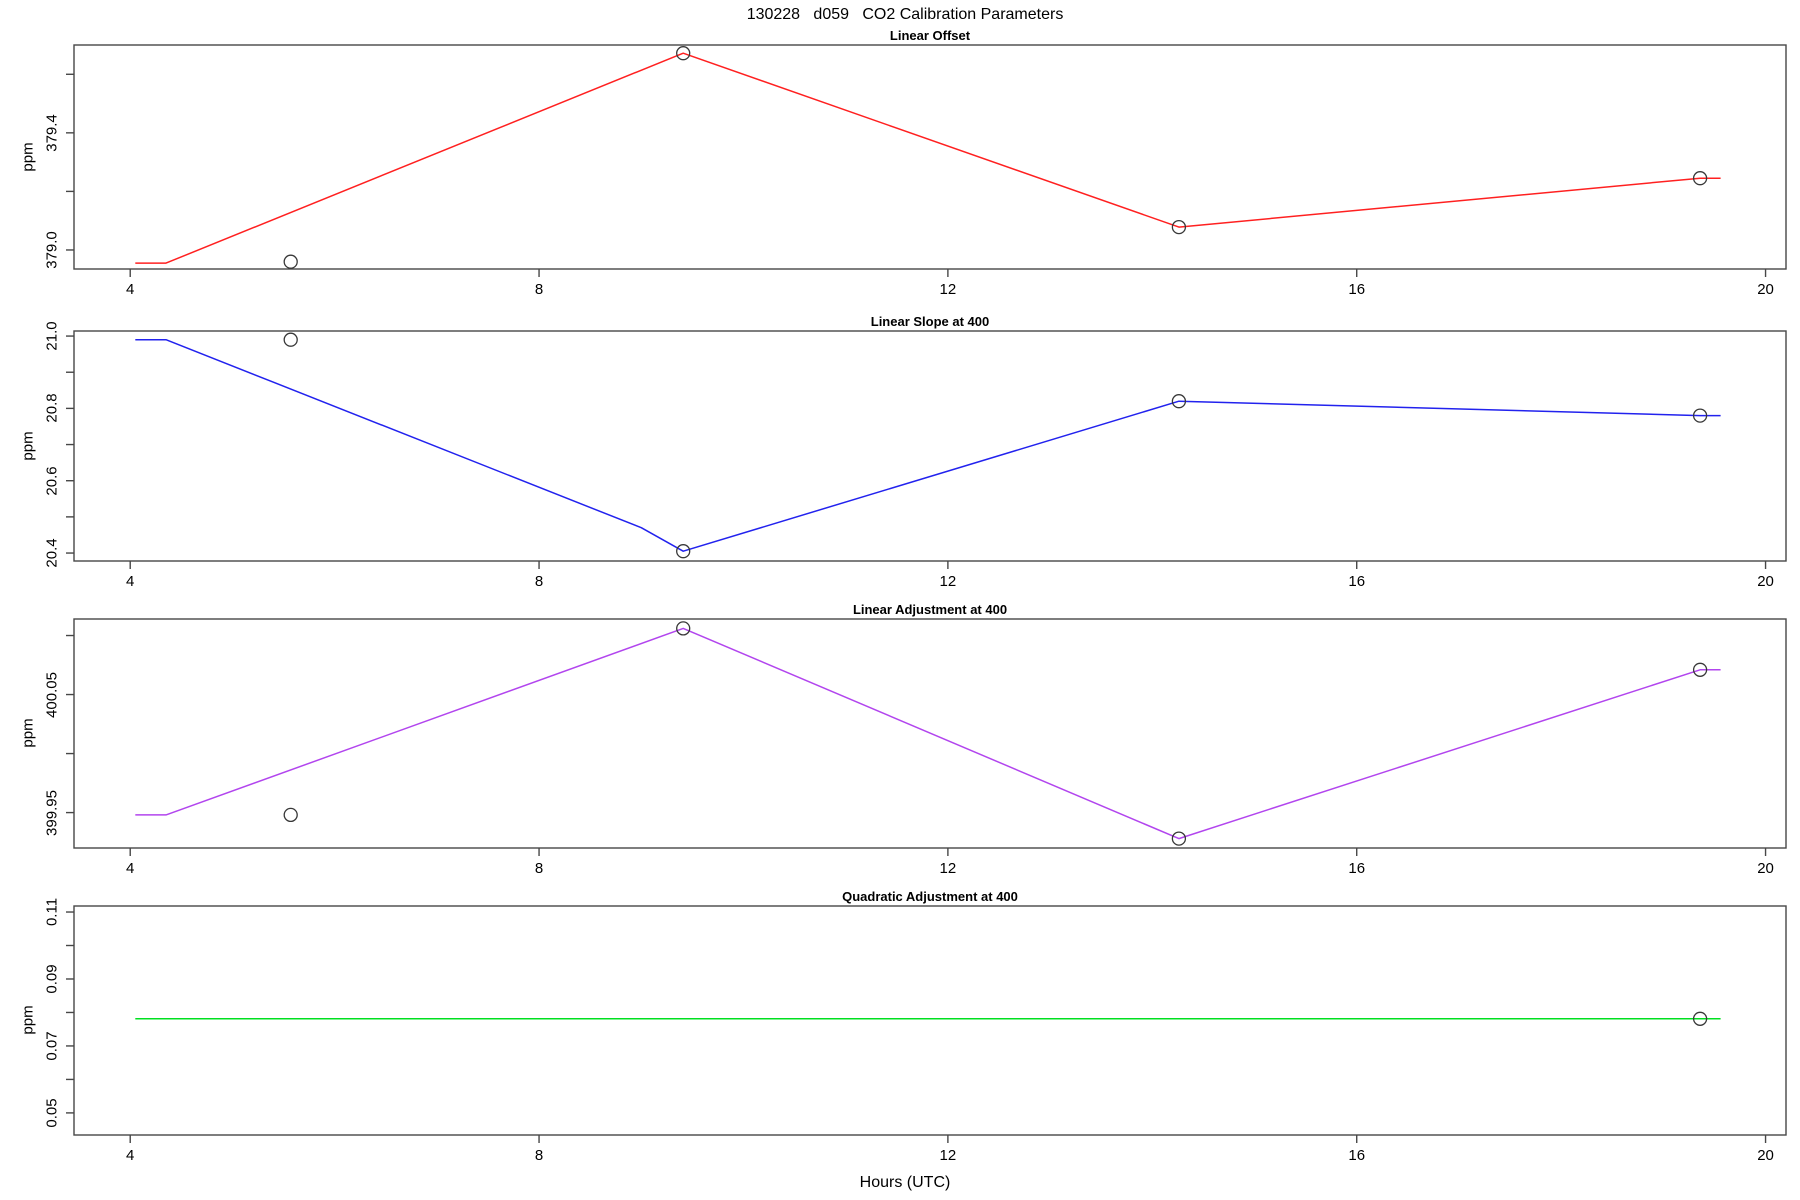  I want to click on y-tick-label: 0.07, so click(52, 1046).